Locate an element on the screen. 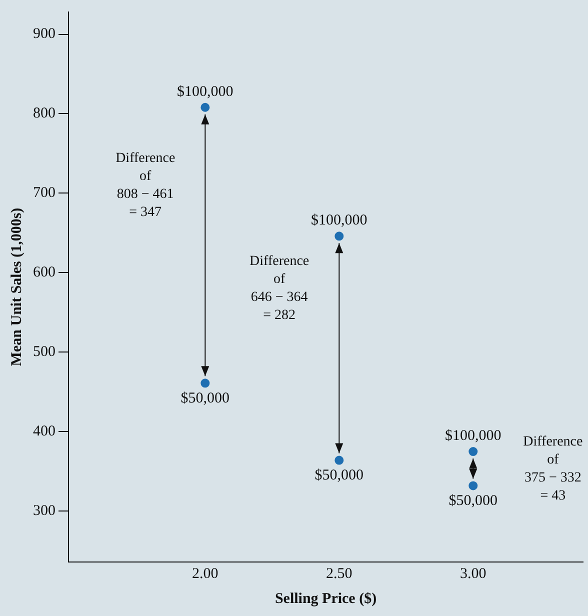 The width and height of the screenshot is (588, 616). x-tick-label: 3.00 is located at coordinates (473, 574).